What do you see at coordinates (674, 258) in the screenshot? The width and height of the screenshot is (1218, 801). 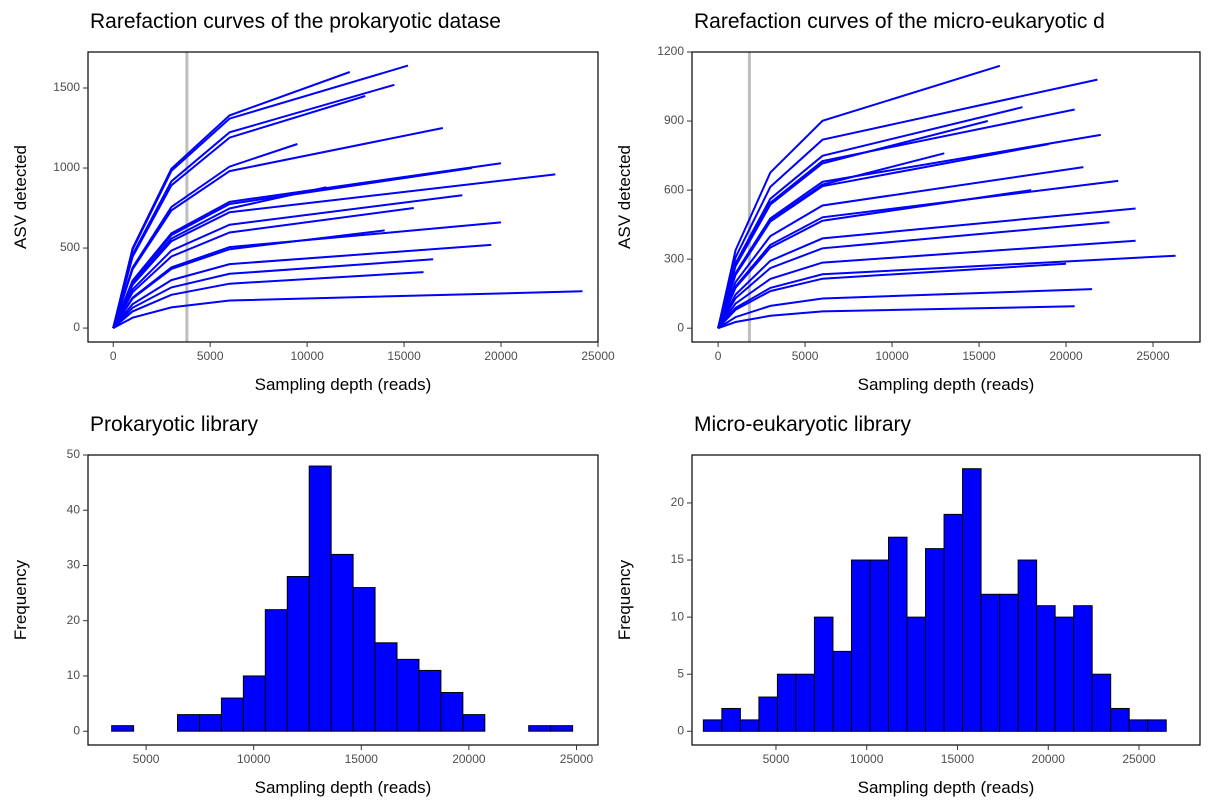 I see `y-tick-label: 300` at bounding box center [674, 258].